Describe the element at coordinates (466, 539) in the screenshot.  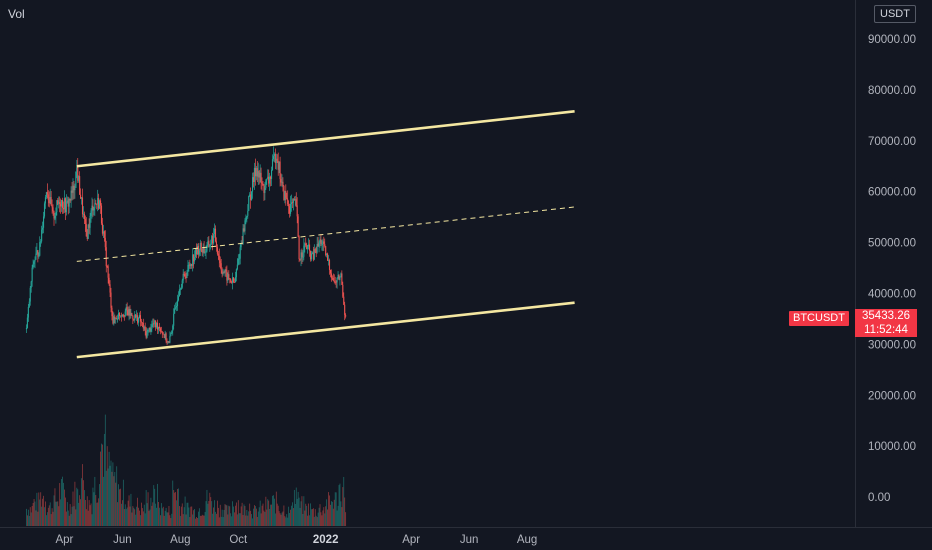
I see `time-axis-panel` at that location.